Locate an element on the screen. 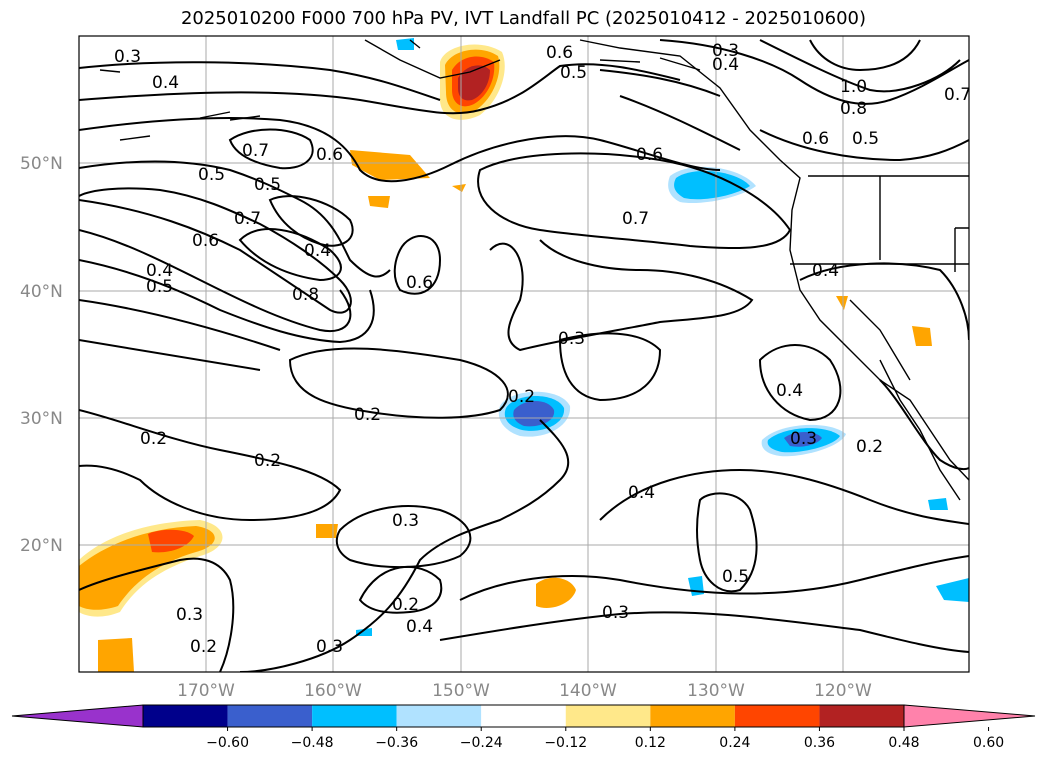 The image size is (1047, 765). colorbar-tick-label: −0.24 is located at coordinates (481, 743).